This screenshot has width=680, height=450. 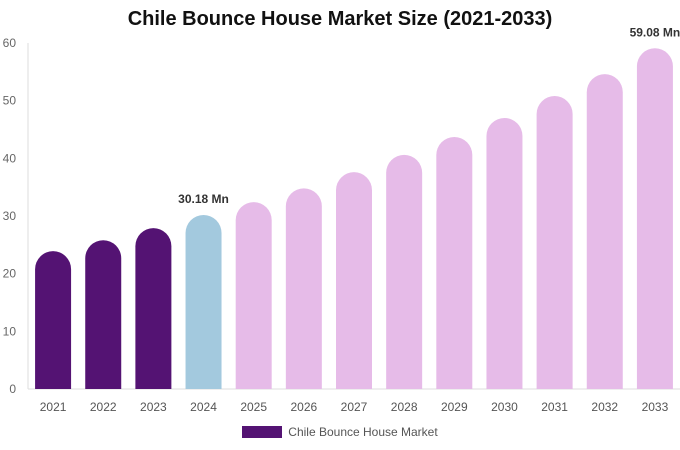 What do you see at coordinates (103, 314) in the screenshot?
I see `bar-2022` at bounding box center [103, 314].